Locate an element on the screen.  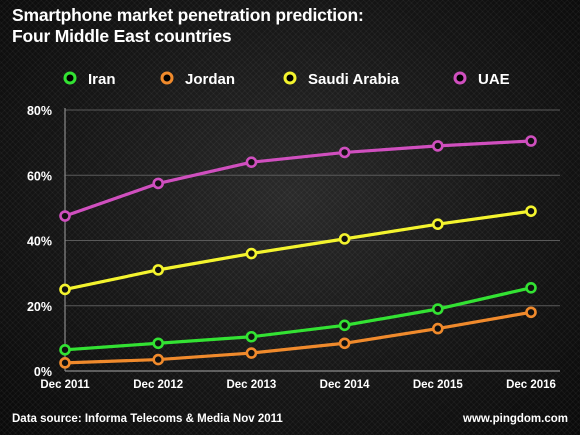
x-tick-label: Dec 2014 is located at coordinates (345, 385).